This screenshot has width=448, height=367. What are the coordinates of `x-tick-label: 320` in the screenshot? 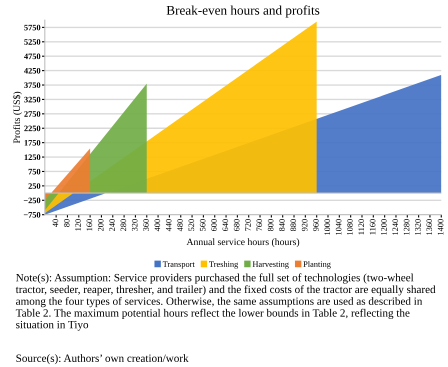 It's located at (135, 225).